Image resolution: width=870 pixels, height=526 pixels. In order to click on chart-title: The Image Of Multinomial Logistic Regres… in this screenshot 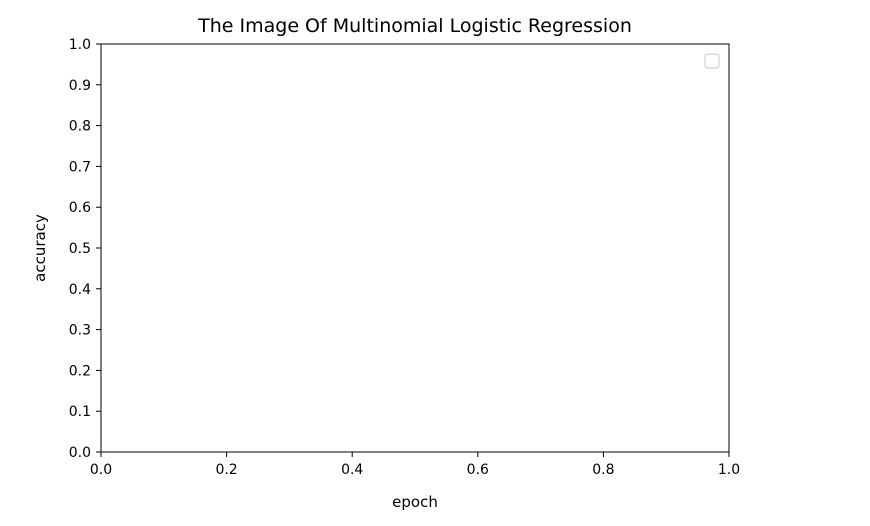, I will do `click(414, 26)`.